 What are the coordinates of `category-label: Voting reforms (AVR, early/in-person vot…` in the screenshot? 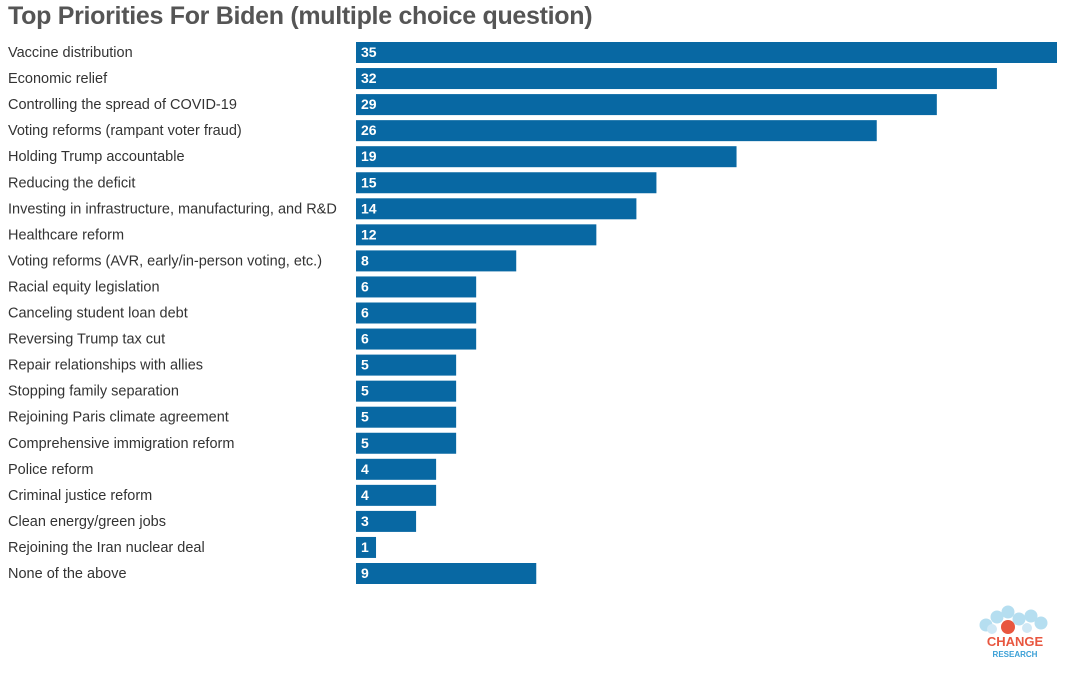 It's located at (165, 261).